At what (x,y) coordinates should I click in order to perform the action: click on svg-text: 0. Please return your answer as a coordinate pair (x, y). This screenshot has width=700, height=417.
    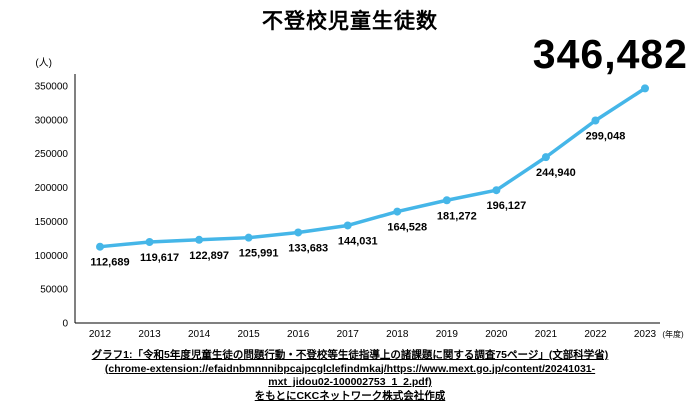
    Looking at the image, I should click on (65, 324).